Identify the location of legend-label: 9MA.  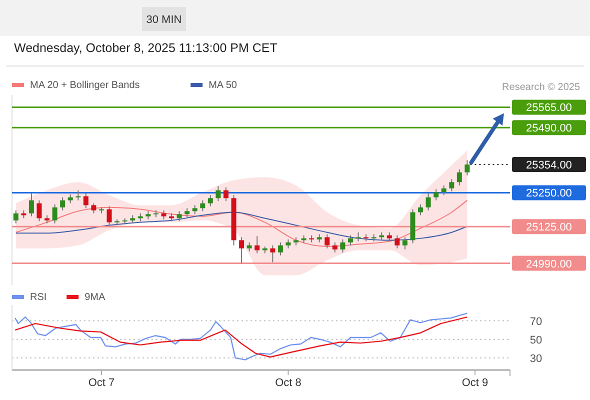
(95, 297).